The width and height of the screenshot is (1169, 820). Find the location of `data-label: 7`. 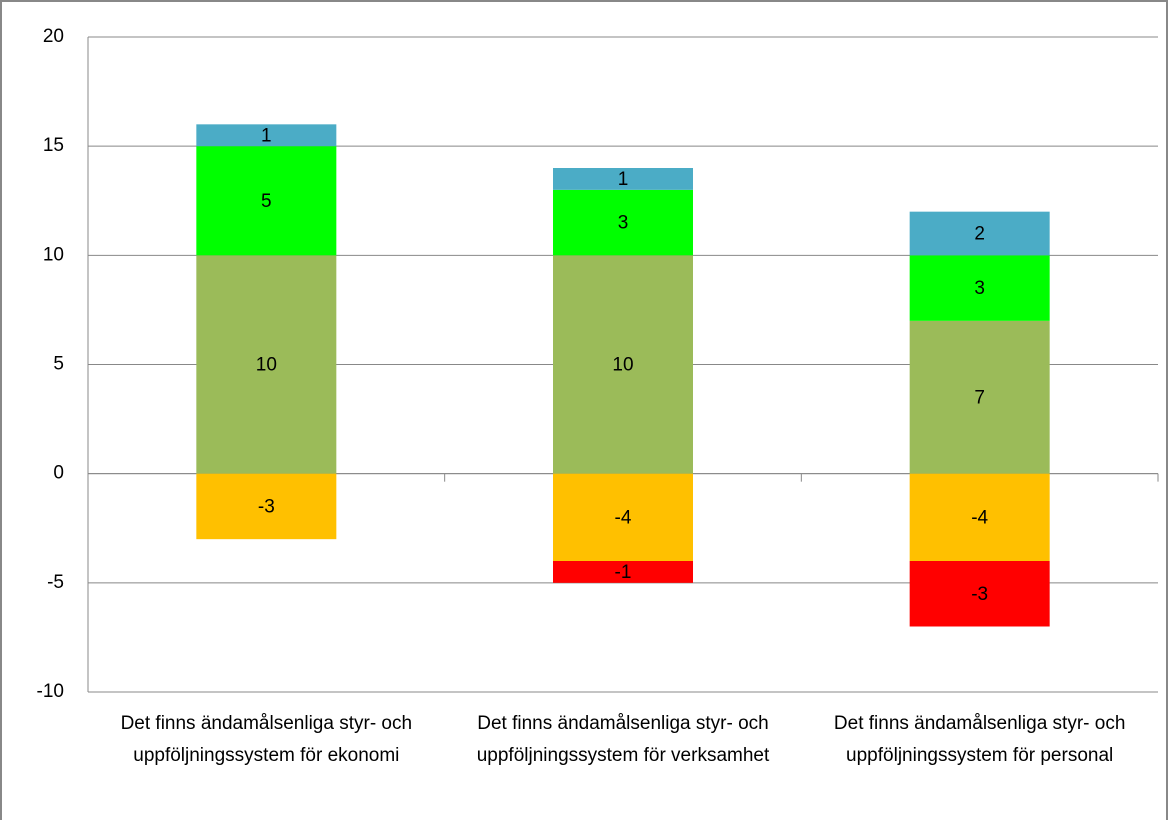

data-label: 7 is located at coordinates (979, 397).